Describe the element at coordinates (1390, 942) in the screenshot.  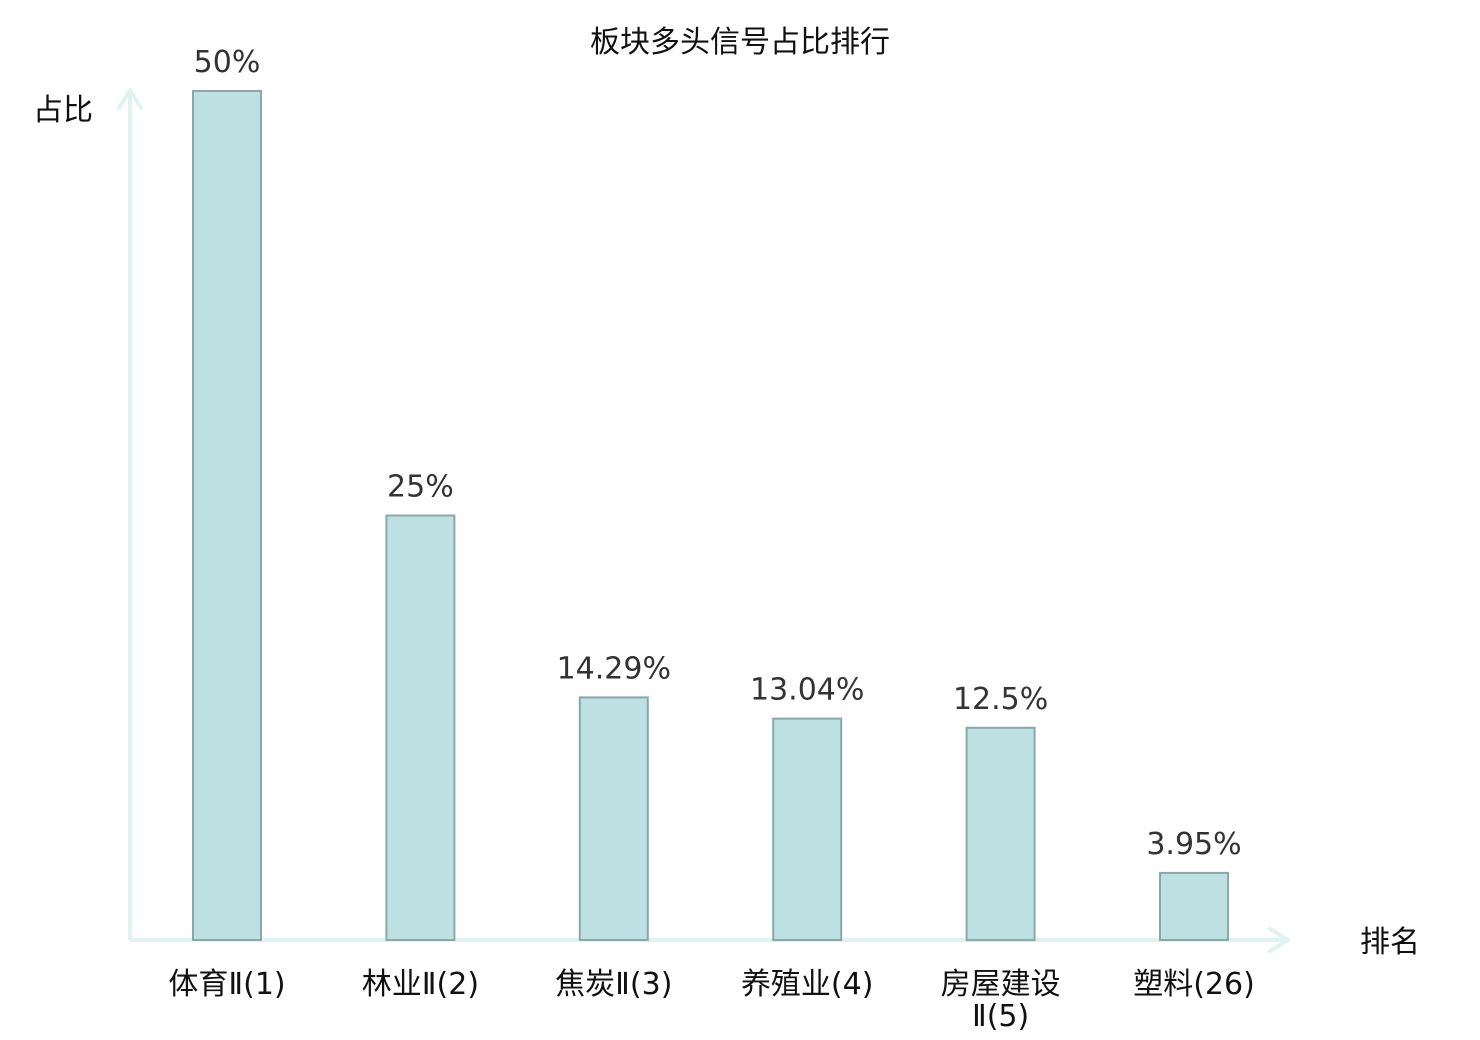
I see `x-axis-label: 排名` at that location.